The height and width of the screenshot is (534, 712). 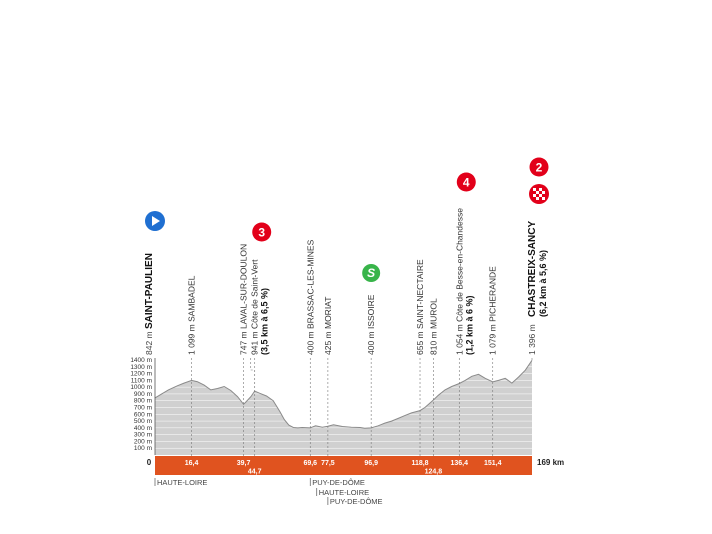 What do you see at coordinates (143, 394) in the screenshot?
I see `y-tick-label: 900 m` at bounding box center [143, 394].